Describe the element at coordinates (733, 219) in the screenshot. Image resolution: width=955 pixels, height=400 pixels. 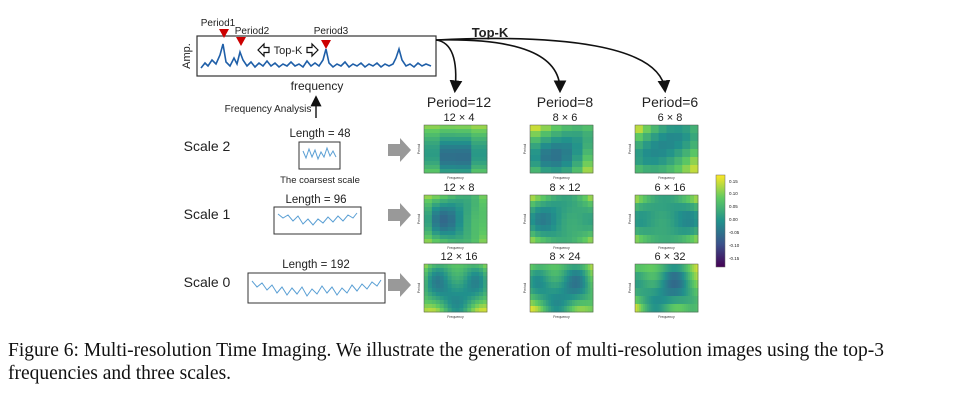
I see `colorbar-tick: 0.00` at that location.